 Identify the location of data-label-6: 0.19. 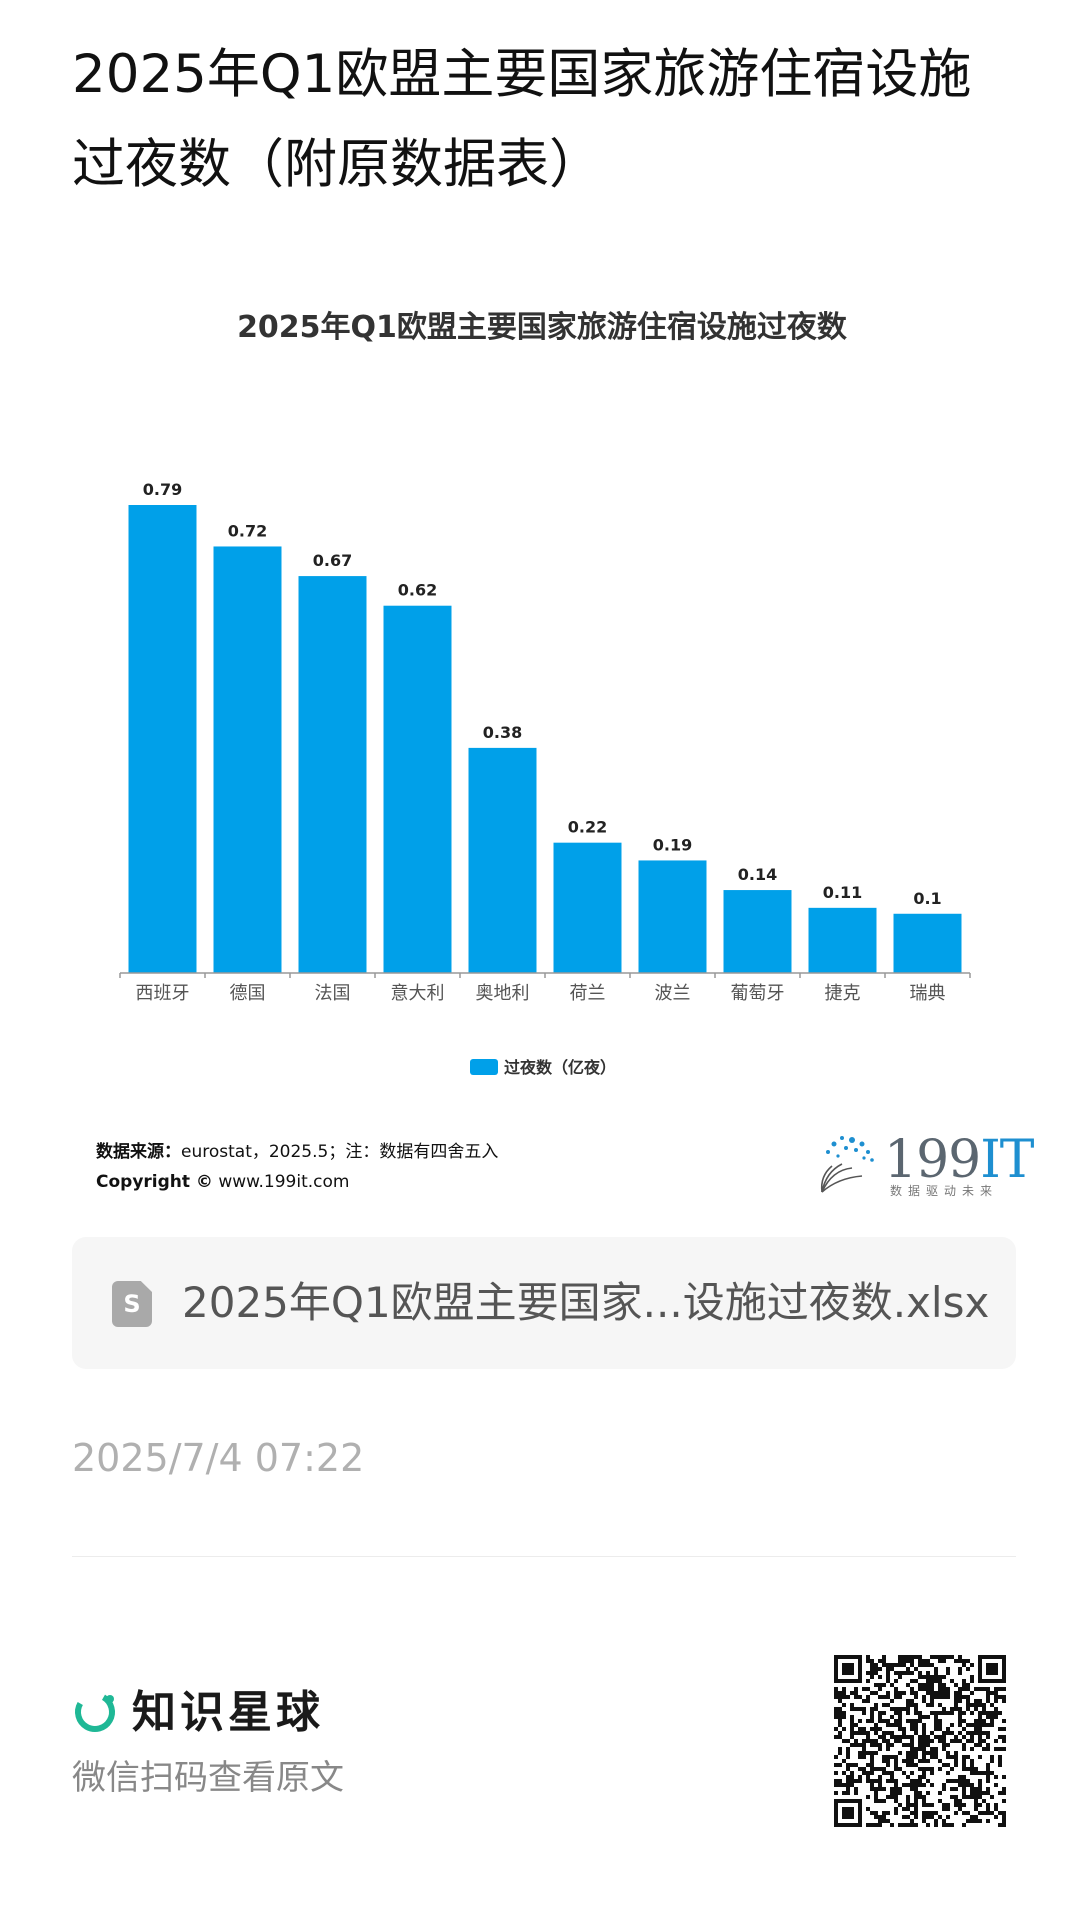
(672, 844).